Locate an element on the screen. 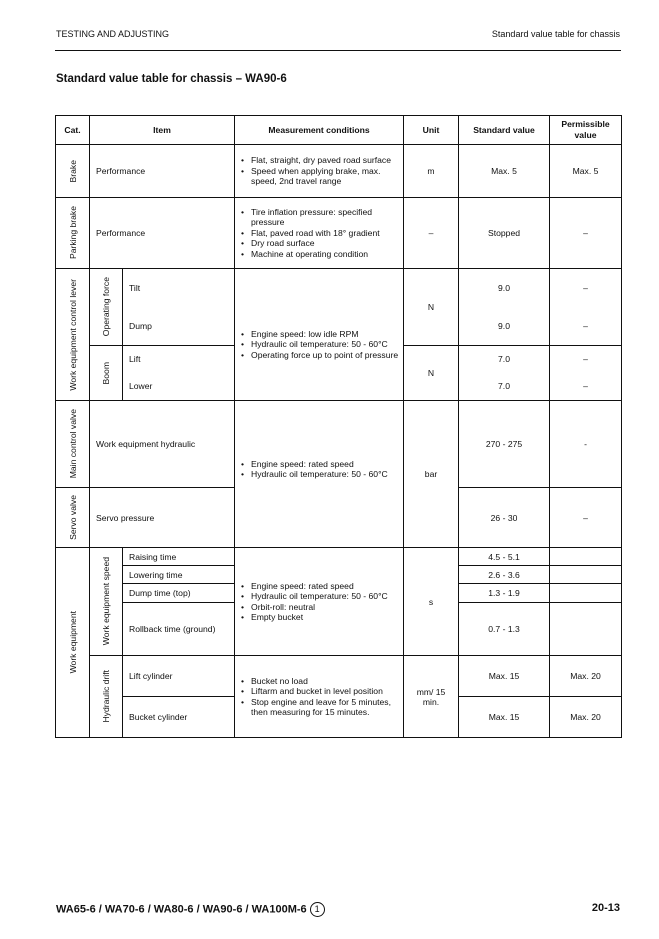  item-cell: Dump time (top) is located at coordinates (178, 593).